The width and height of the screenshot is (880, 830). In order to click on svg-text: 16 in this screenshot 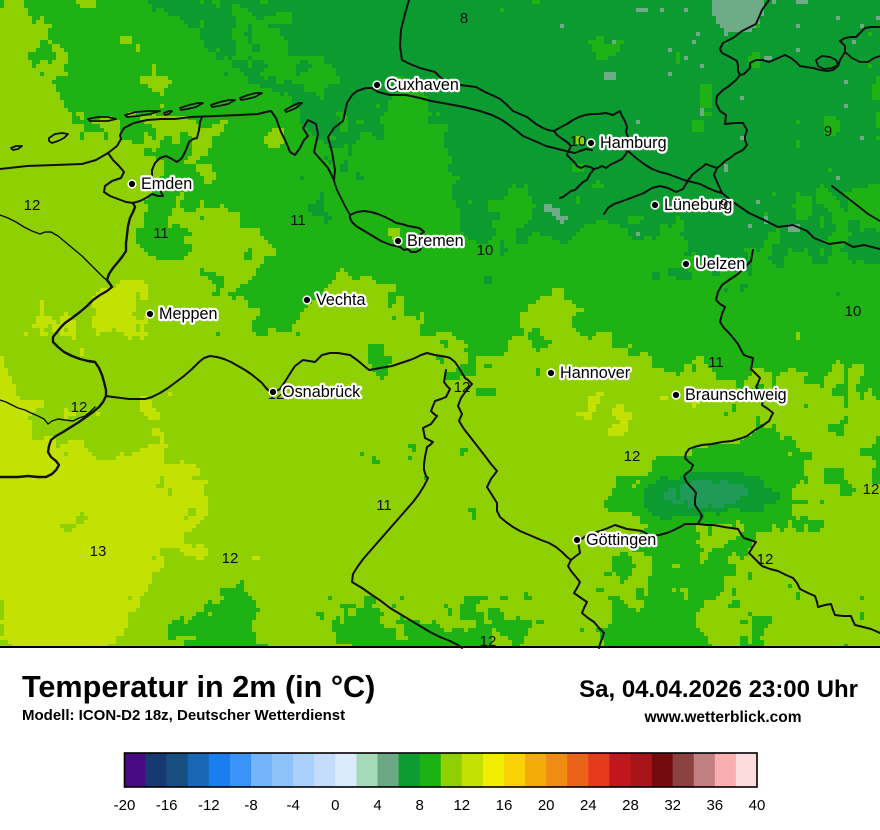, I will do `click(504, 805)`.